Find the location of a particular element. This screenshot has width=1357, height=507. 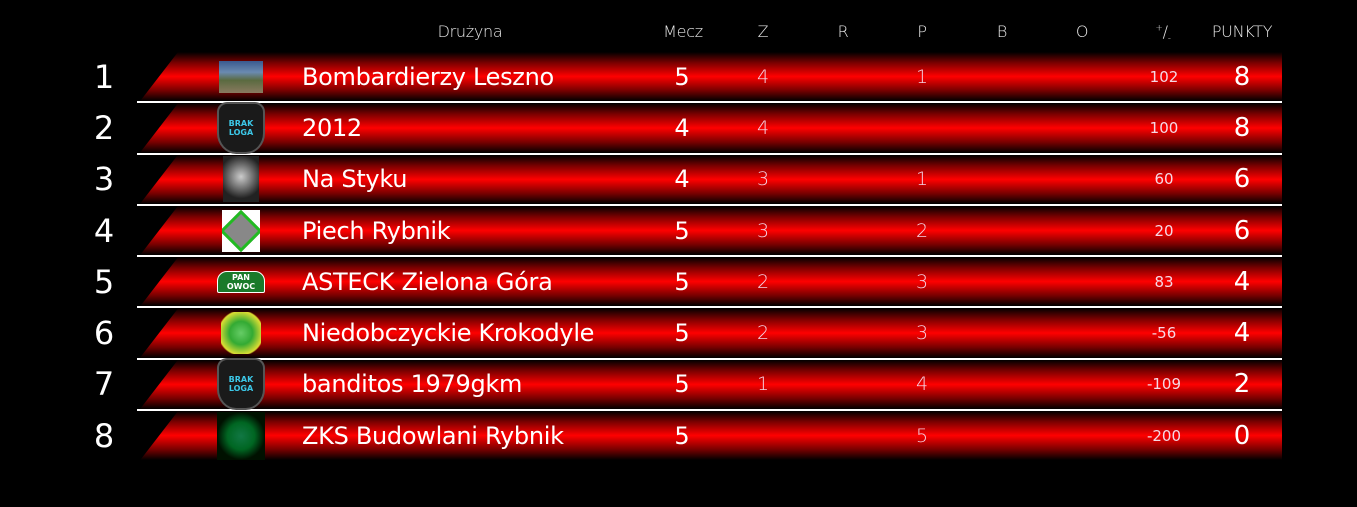

team-name: 2012 is located at coordinates (332, 127).